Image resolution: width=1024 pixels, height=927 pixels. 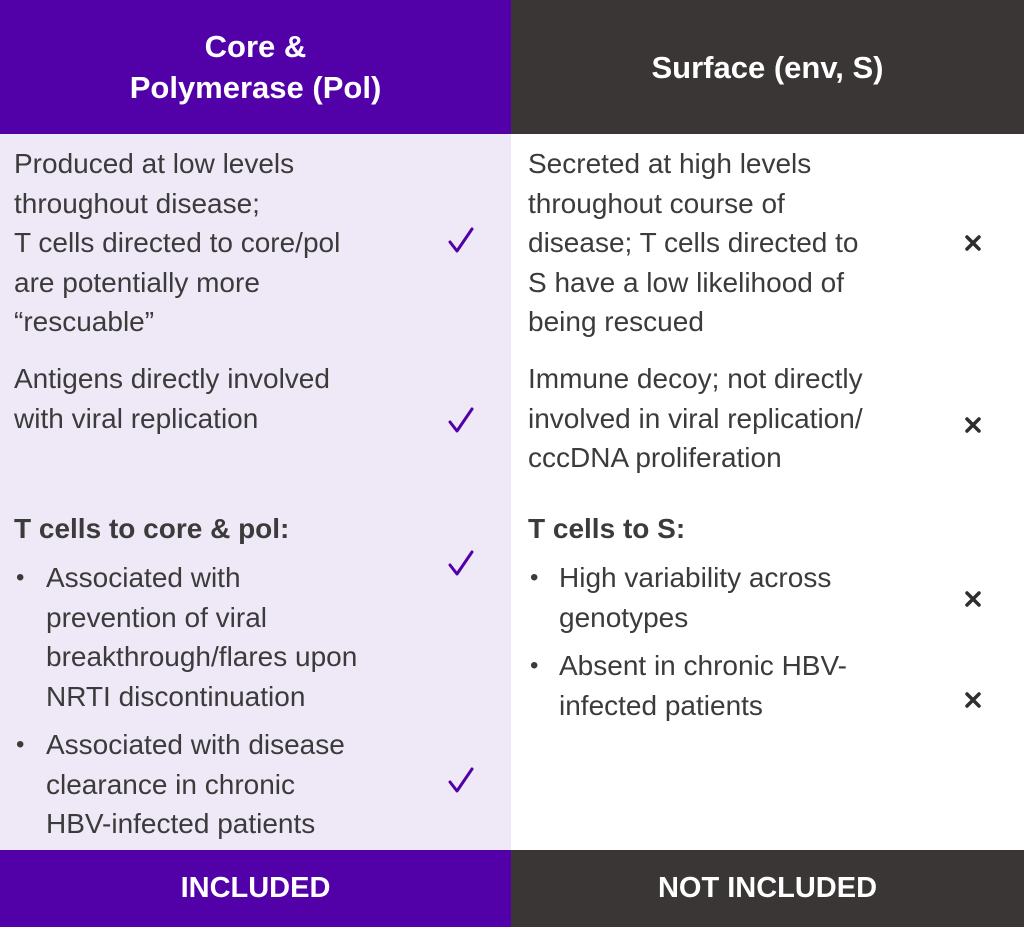 What do you see at coordinates (695, 597) in the screenshot?
I see `not-included-bullet-1-text: High variability across genotypes` at bounding box center [695, 597].